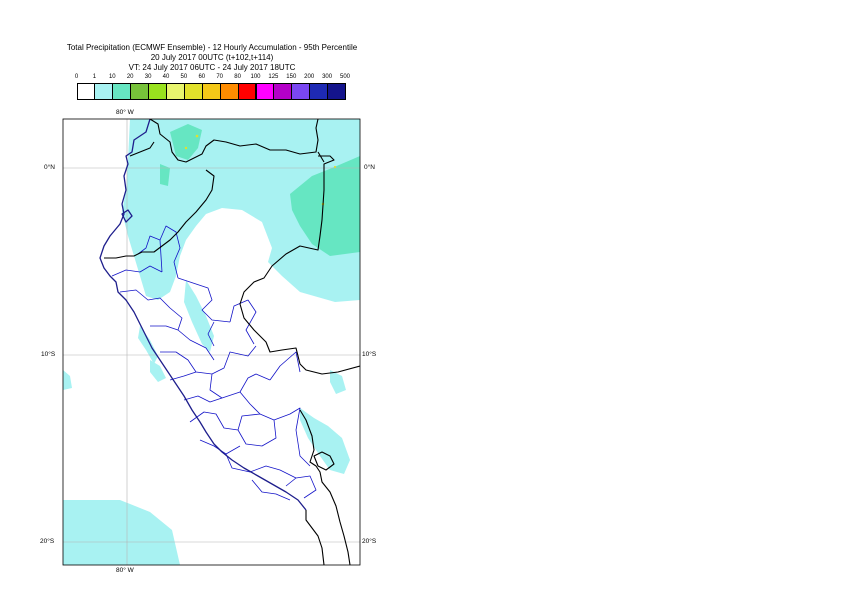 Image resolution: width=842 pixels, height=596 pixels. Describe the element at coordinates (125, 112) in the screenshot. I see `top-longitude-label: 80° W` at that location.